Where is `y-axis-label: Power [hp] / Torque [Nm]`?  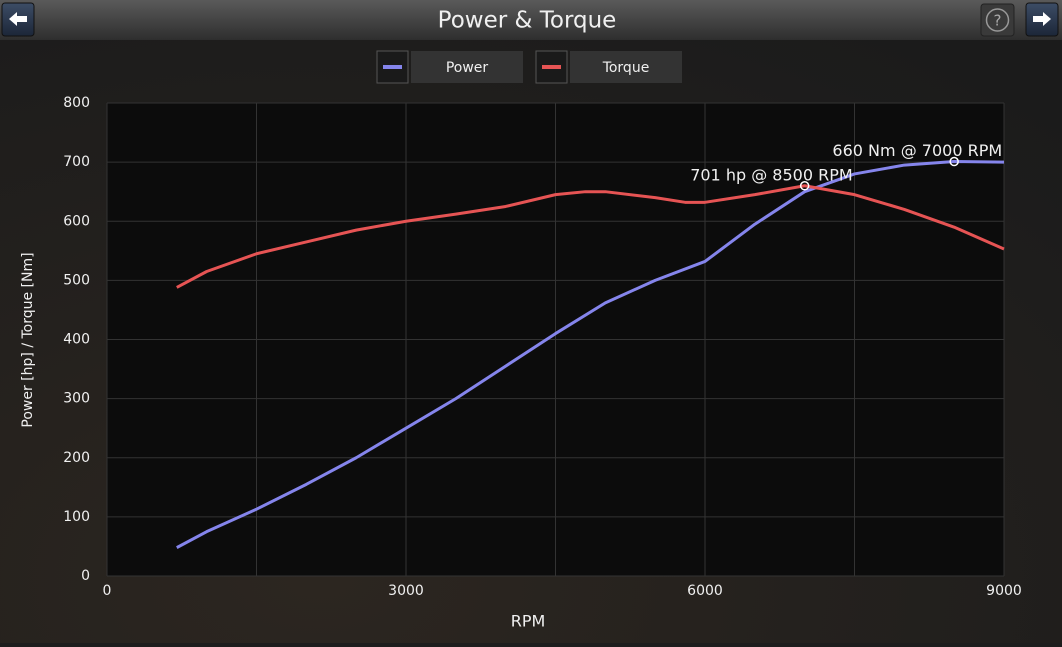
y-axis-label: Power [hp] / Torque [Nm] is located at coordinates (28, 339).